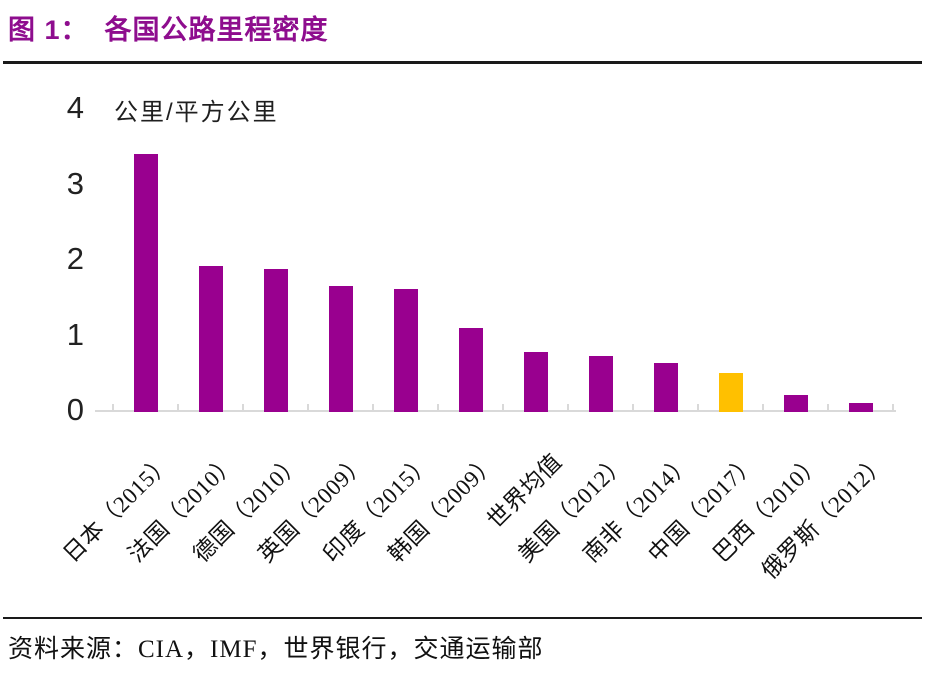  What do you see at coordinates (75, 183) in the screenshot?
I see `y-axis-tick-label: 3` at bounding box center [75, 183].